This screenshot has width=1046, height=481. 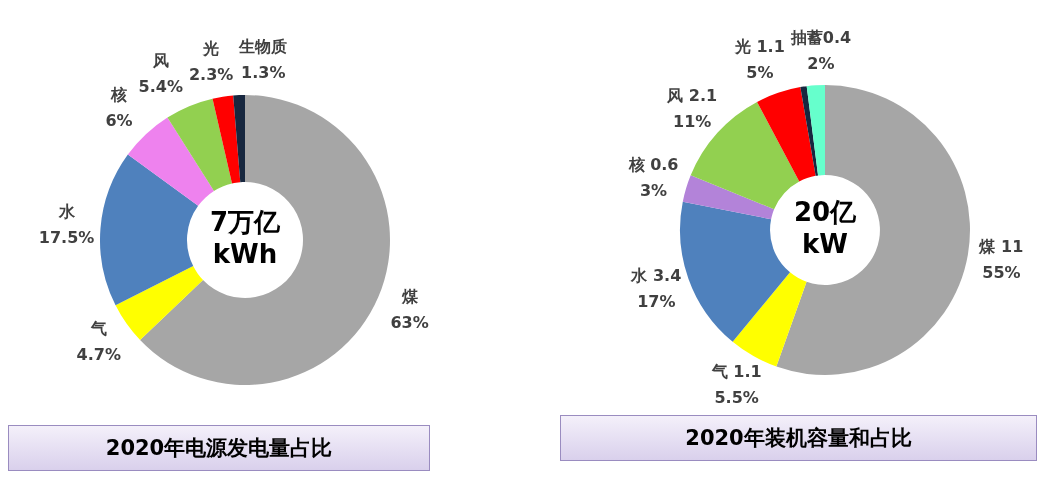 I want to click on data-label: 55%, so click(x=1001, y=272).